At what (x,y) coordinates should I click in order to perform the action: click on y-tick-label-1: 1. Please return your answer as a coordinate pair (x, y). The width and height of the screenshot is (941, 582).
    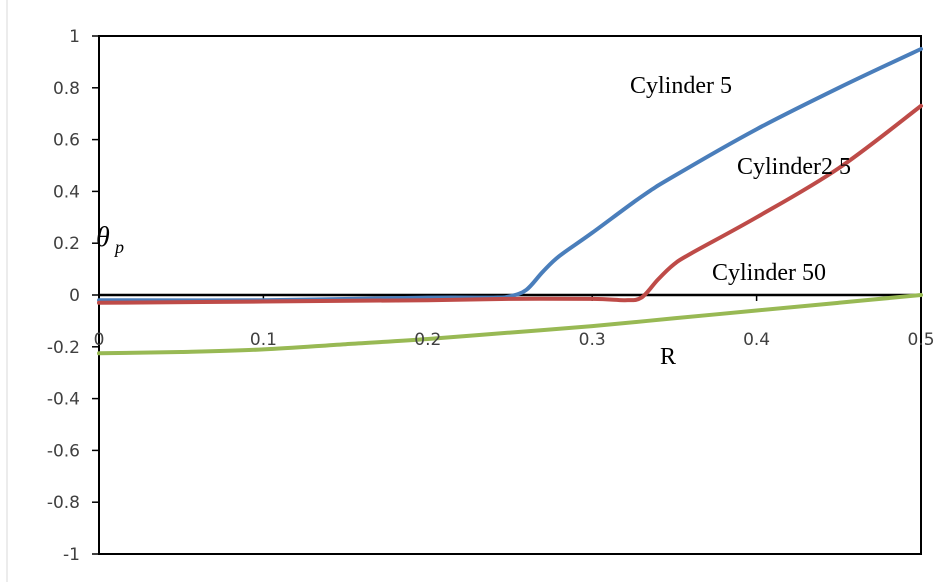
    Looking at the image, I should click on (74, 37).